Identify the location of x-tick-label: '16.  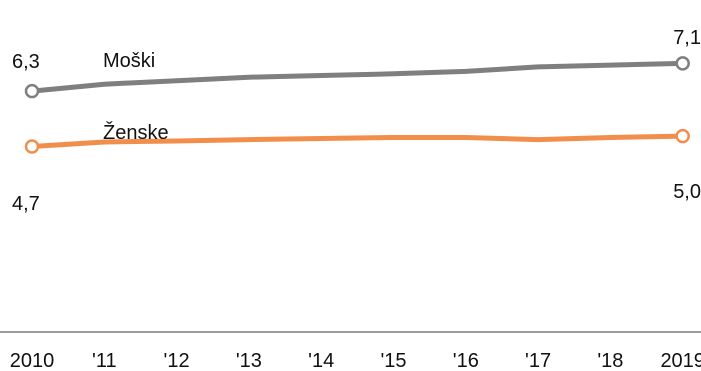
(466, 360).